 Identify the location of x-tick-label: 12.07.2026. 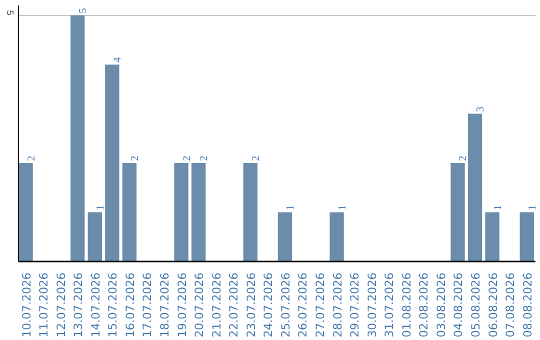
(61, 305).